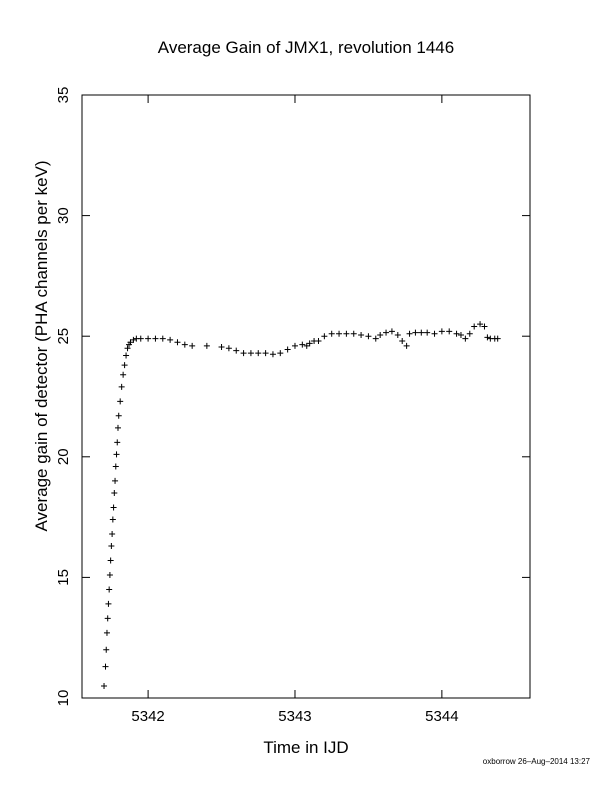 This screenshot has height=792, width=612. I want to click on y-tick-label: 10, so click(63, 698).